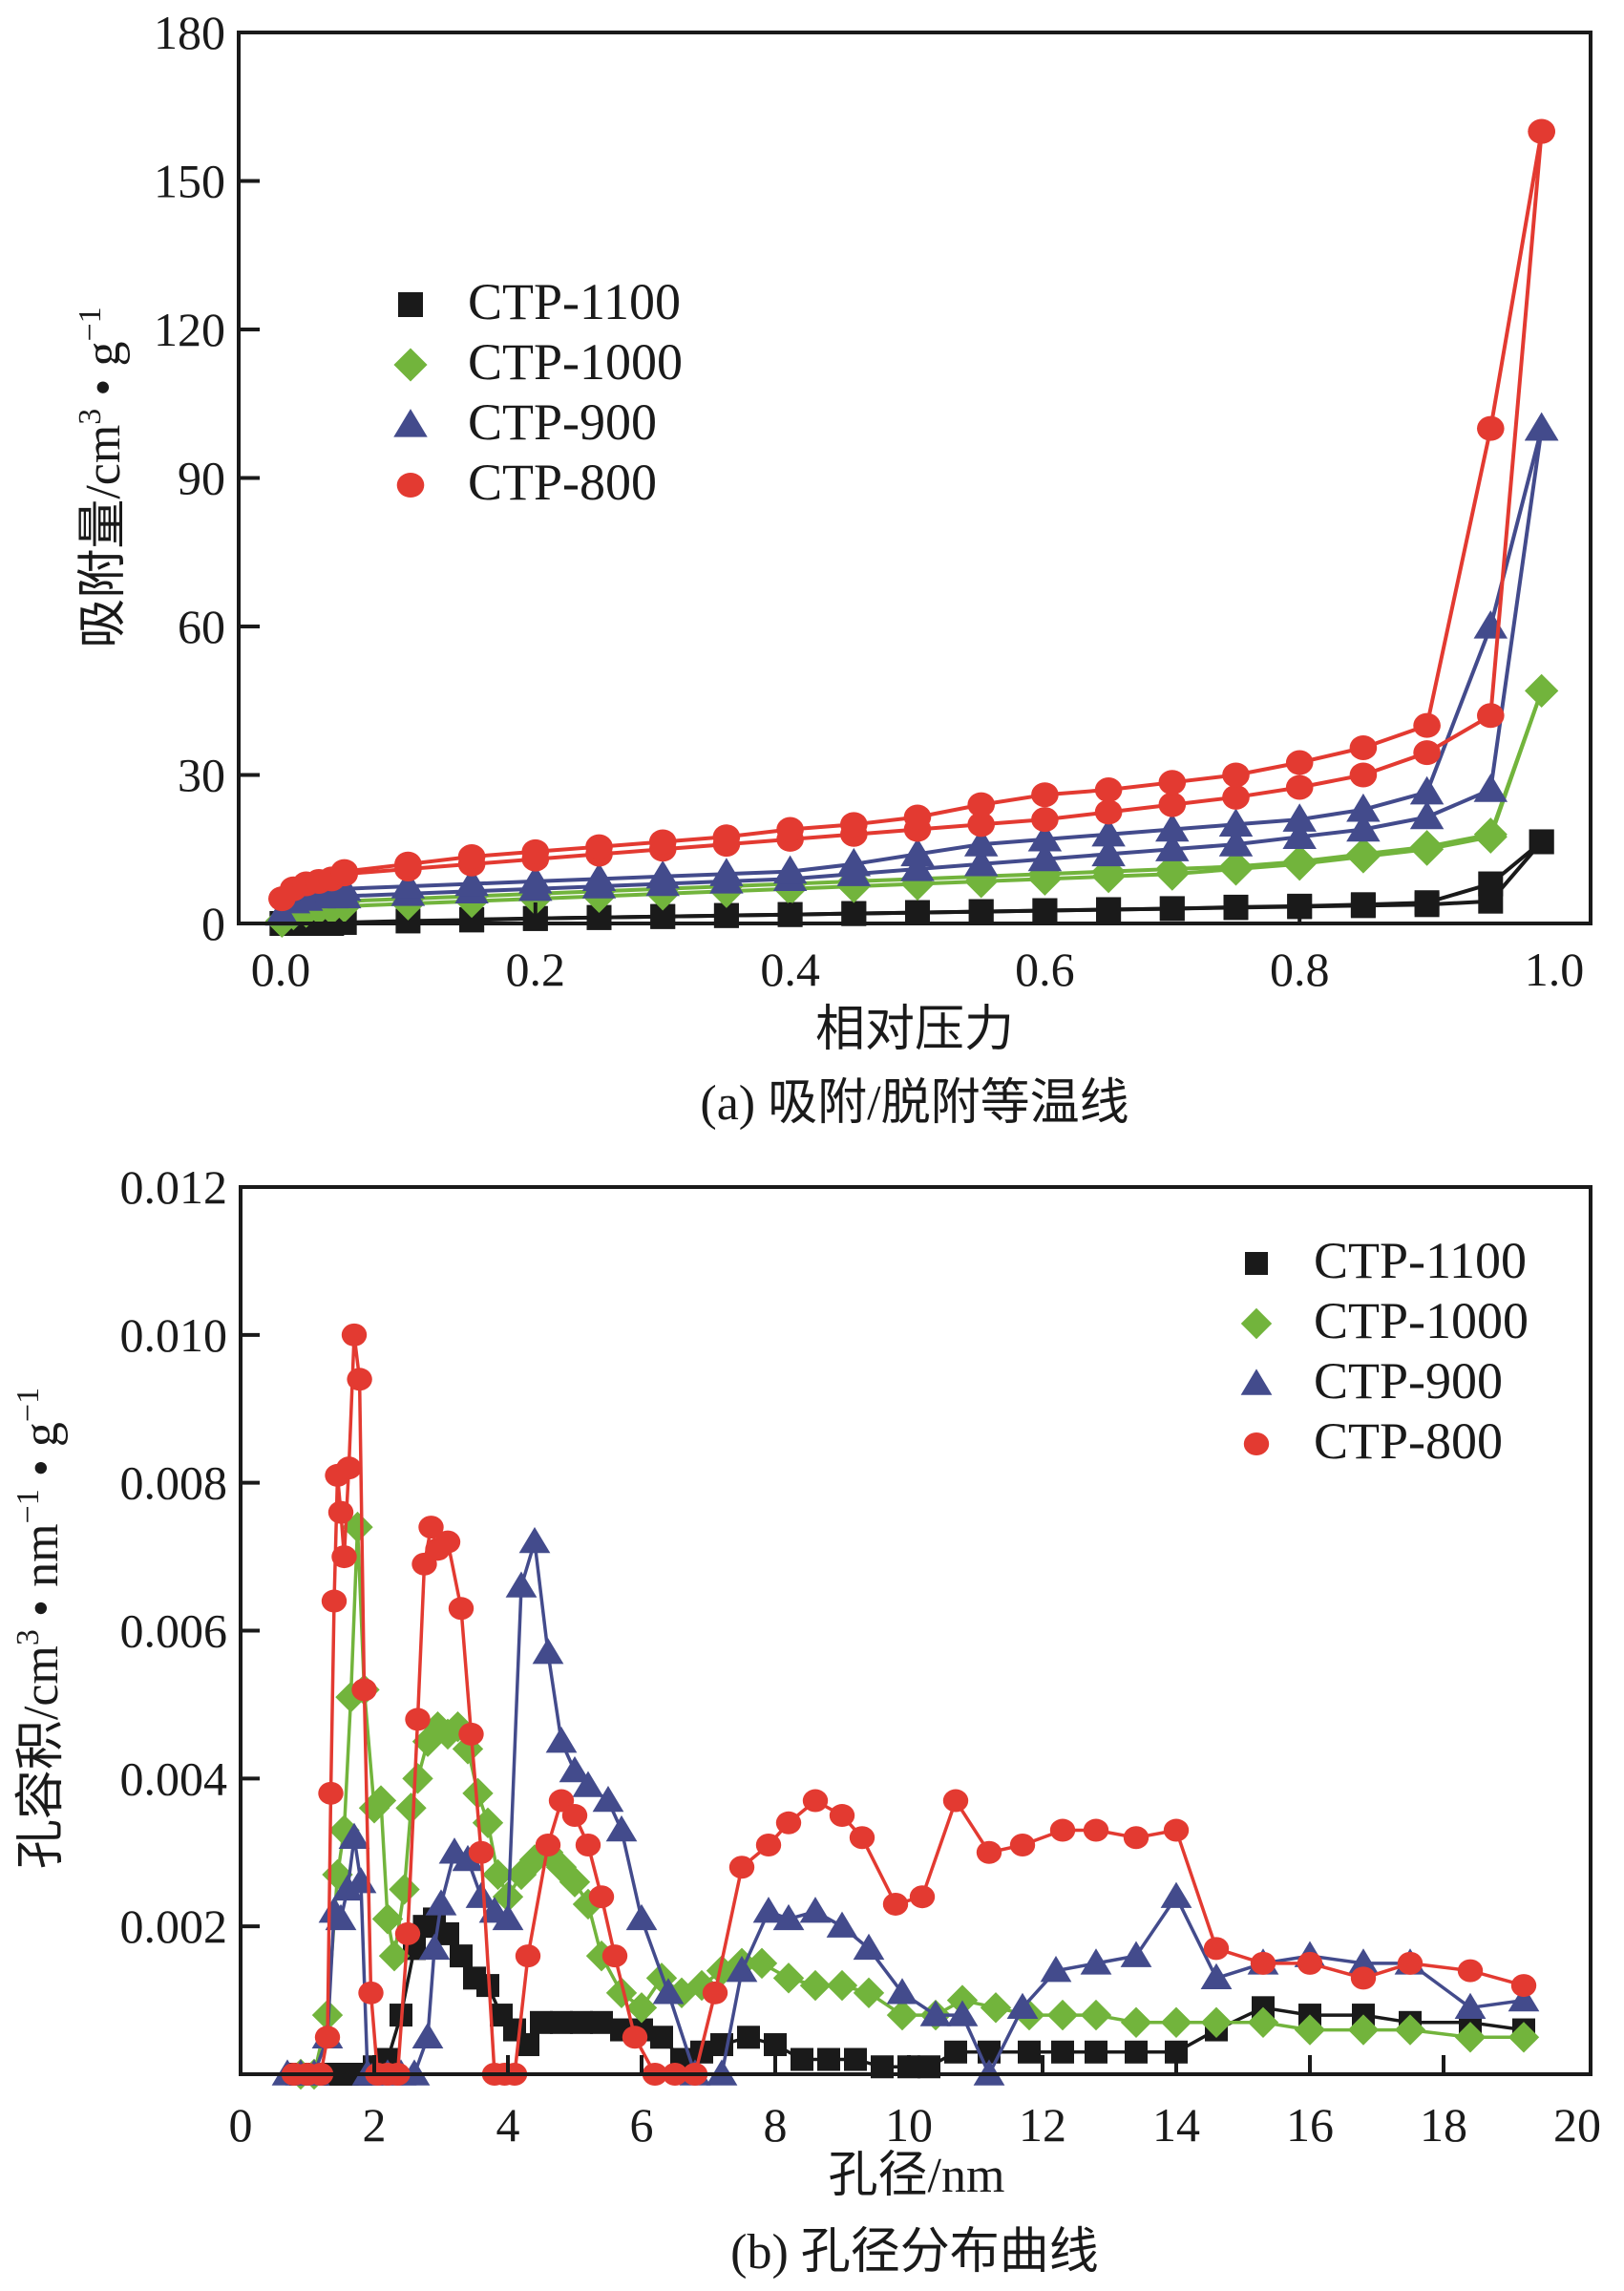 This screenshot has height=2291, width=1624. Describe the element at coordinates (1408, 1381) in the screenshot. I see `legend-label: CTP-900` at that location.